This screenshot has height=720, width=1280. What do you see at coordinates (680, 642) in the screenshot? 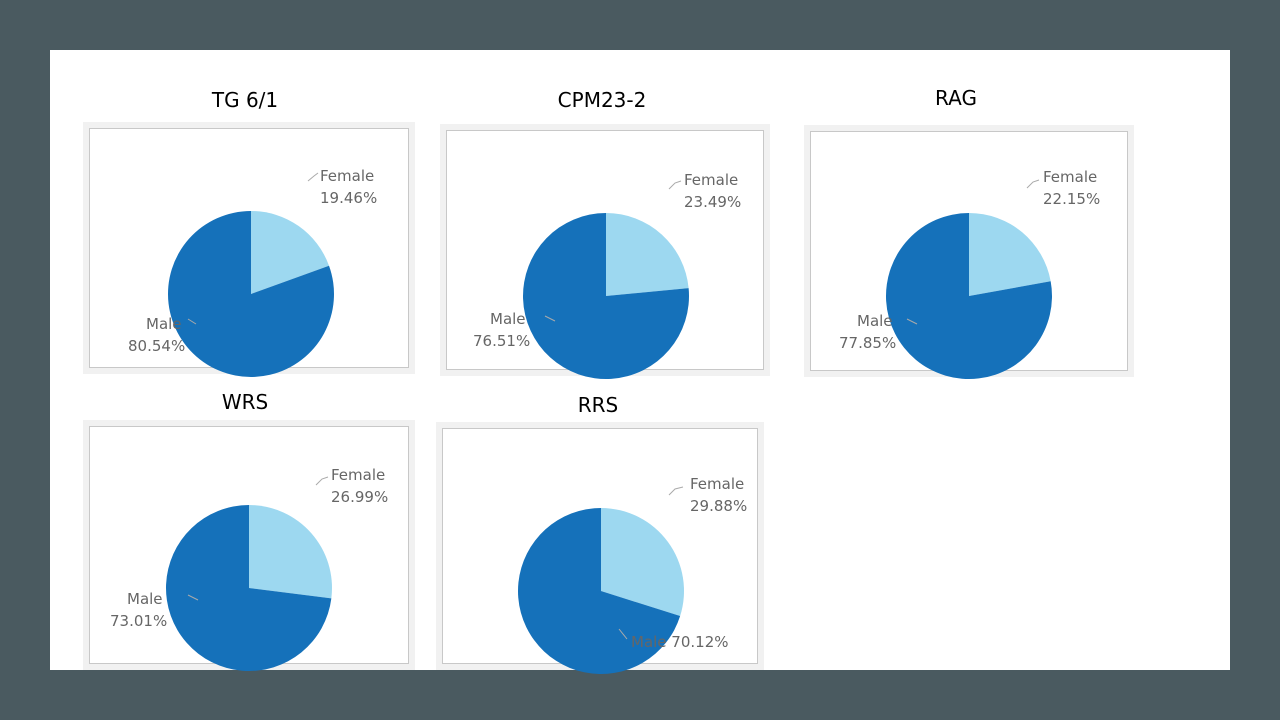
I see `male-label-name: Male 70.12%` at bounding box center [680, 642].